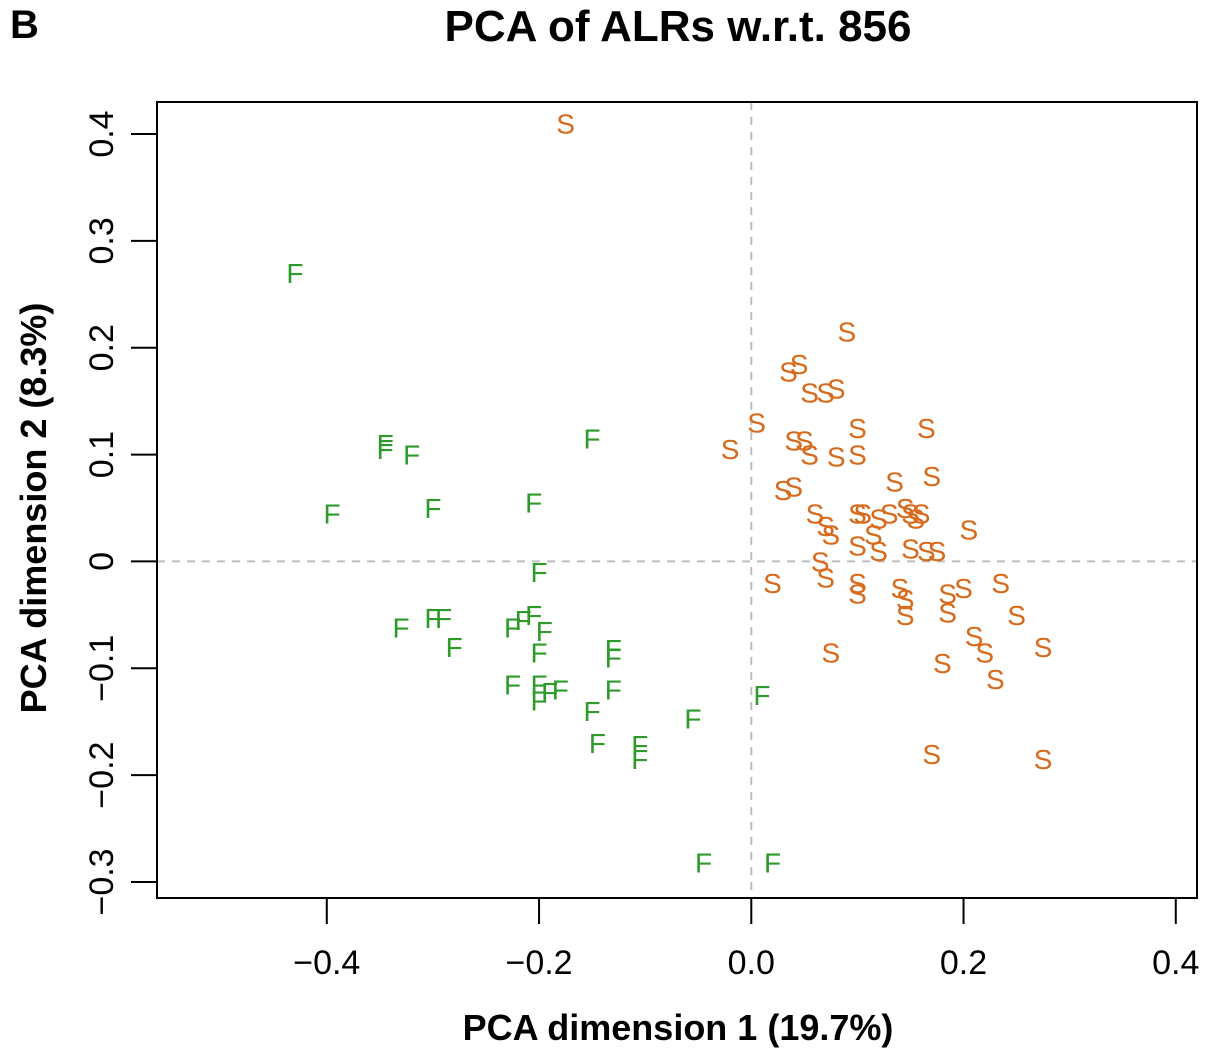 The height and width of the screenshot is (1048, 1213). I want to click on y-tick-label: 0, so click(102, 561).